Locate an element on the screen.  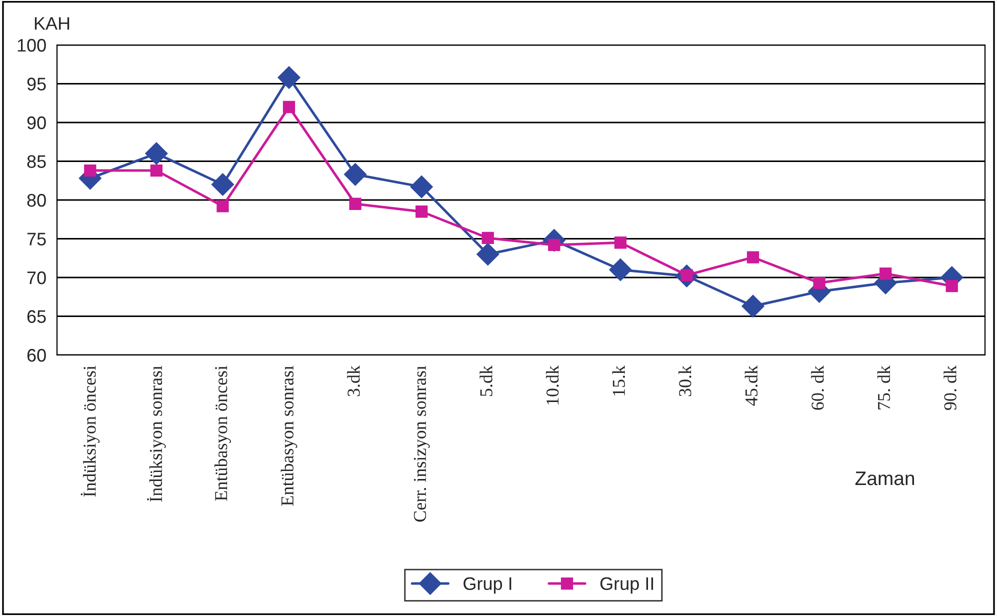
x-tick-label: 45.dk is located at coordinates (751, 385).